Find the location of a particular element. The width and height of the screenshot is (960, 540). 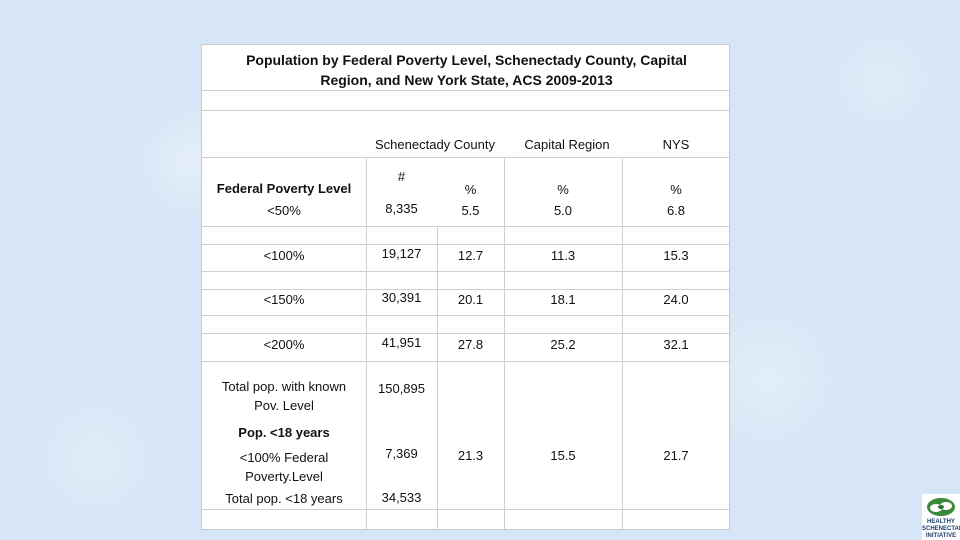

header-schenectady: Schenectady County is located at coordinates (435, 144).